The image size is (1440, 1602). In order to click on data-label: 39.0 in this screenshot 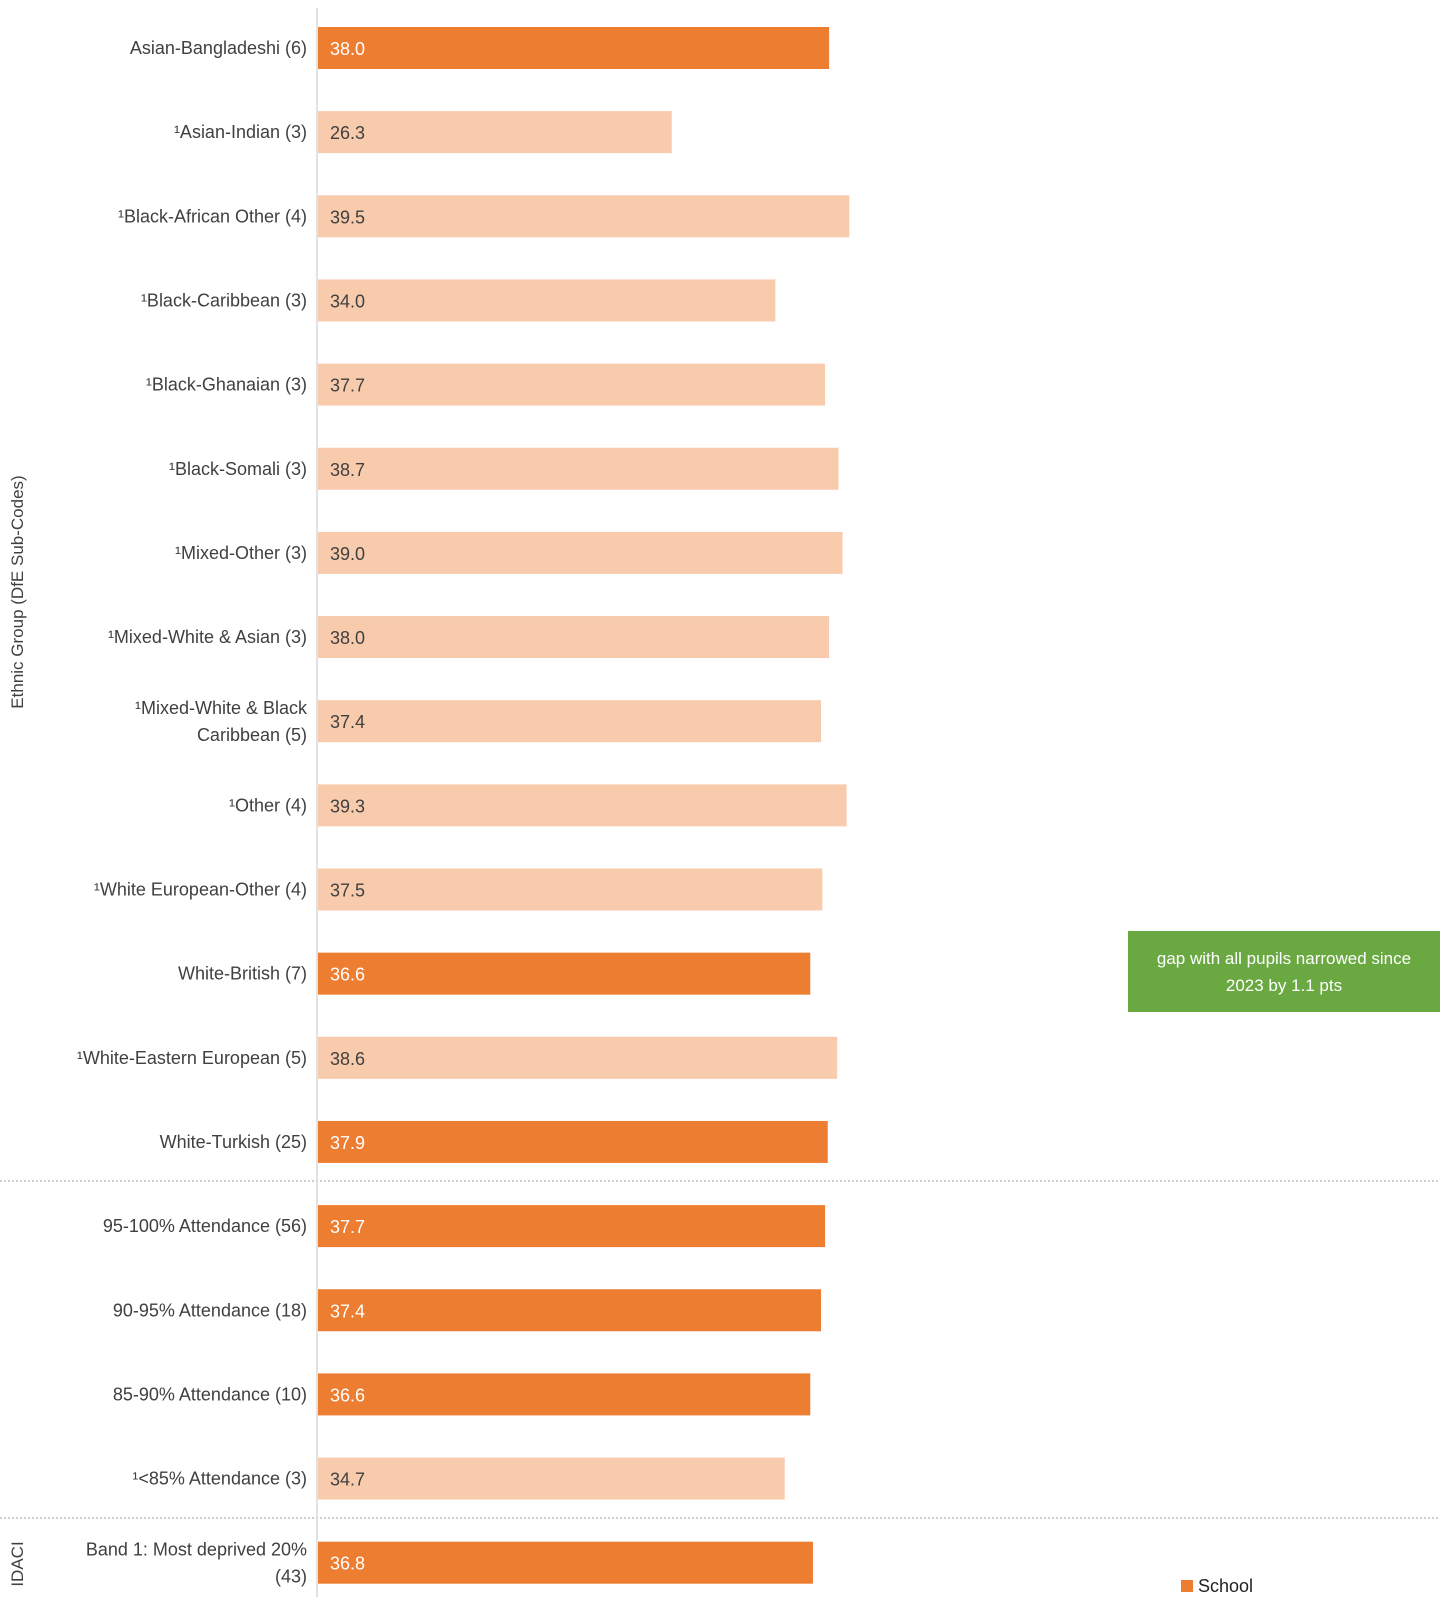, I will do `click(347, 554)`.